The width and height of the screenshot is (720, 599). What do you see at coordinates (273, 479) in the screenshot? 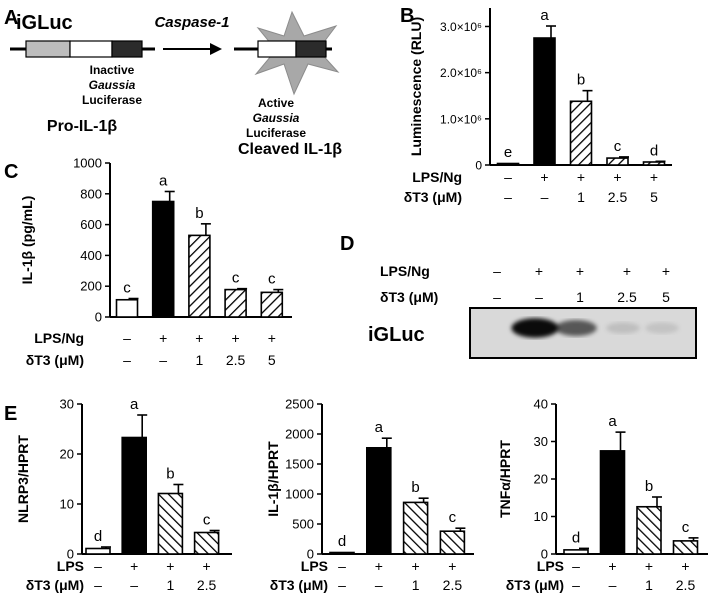
I see `y-axis-title: IL-1β/HPRT` at bounding box center [273, 479].